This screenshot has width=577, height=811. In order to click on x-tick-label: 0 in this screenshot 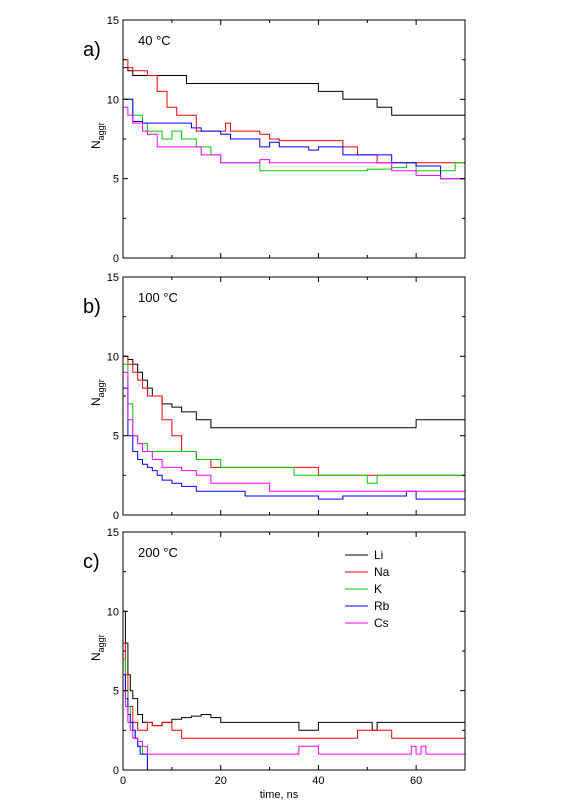, I will do `click(123, 781)`.